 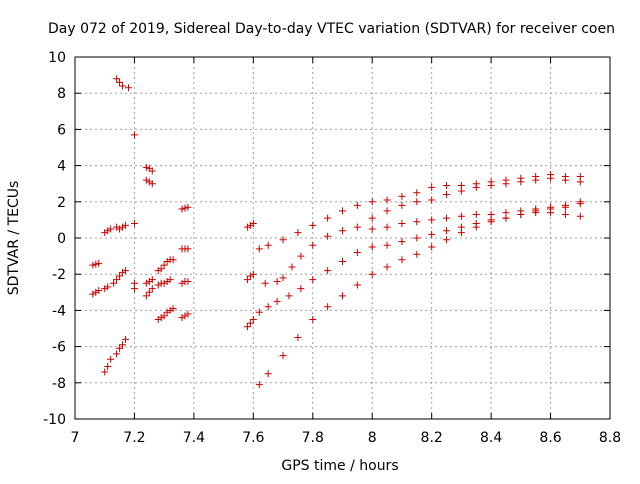 What do you see at coordinates (125, 107) in the screenshot?
I see `series-early-f` at bounding box center [125, 107].